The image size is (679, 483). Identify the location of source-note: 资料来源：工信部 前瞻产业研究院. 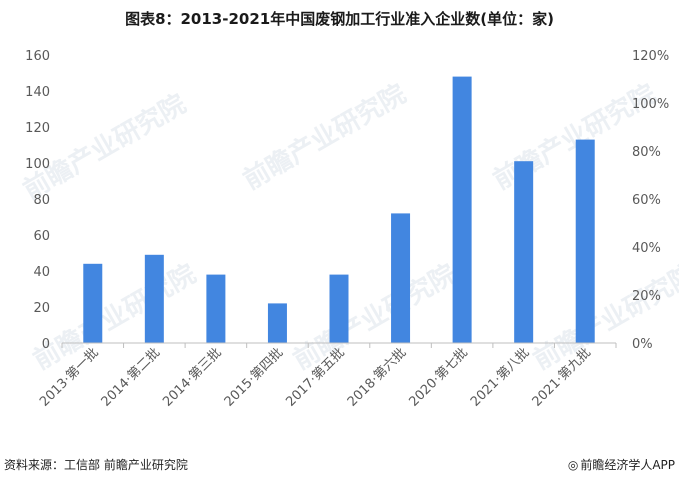
(96, 465).